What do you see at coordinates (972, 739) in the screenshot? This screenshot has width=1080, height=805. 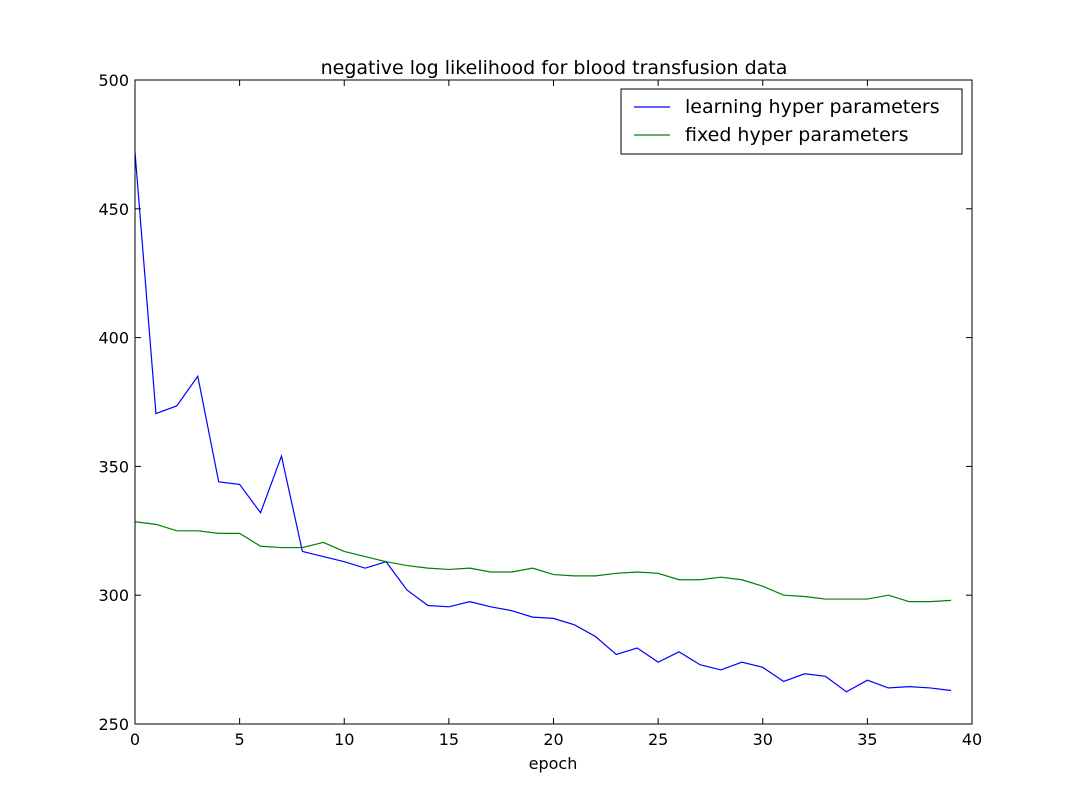 I see `x-tick-label: 40` at bounding box center [972, 739].